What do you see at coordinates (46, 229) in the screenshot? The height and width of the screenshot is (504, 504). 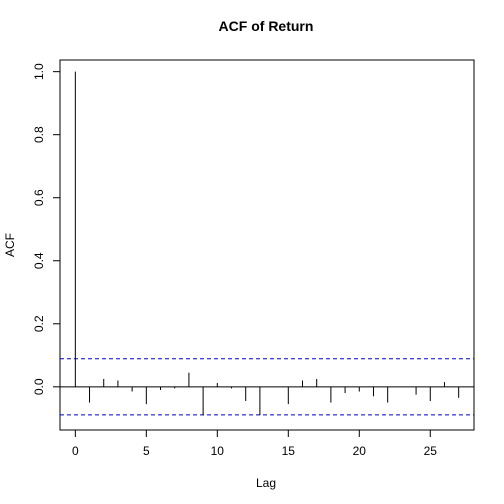 I see `y-axis: 0.0 0.2 0.4 0.6 0.8 1.0` at bounding box center [46, 229].